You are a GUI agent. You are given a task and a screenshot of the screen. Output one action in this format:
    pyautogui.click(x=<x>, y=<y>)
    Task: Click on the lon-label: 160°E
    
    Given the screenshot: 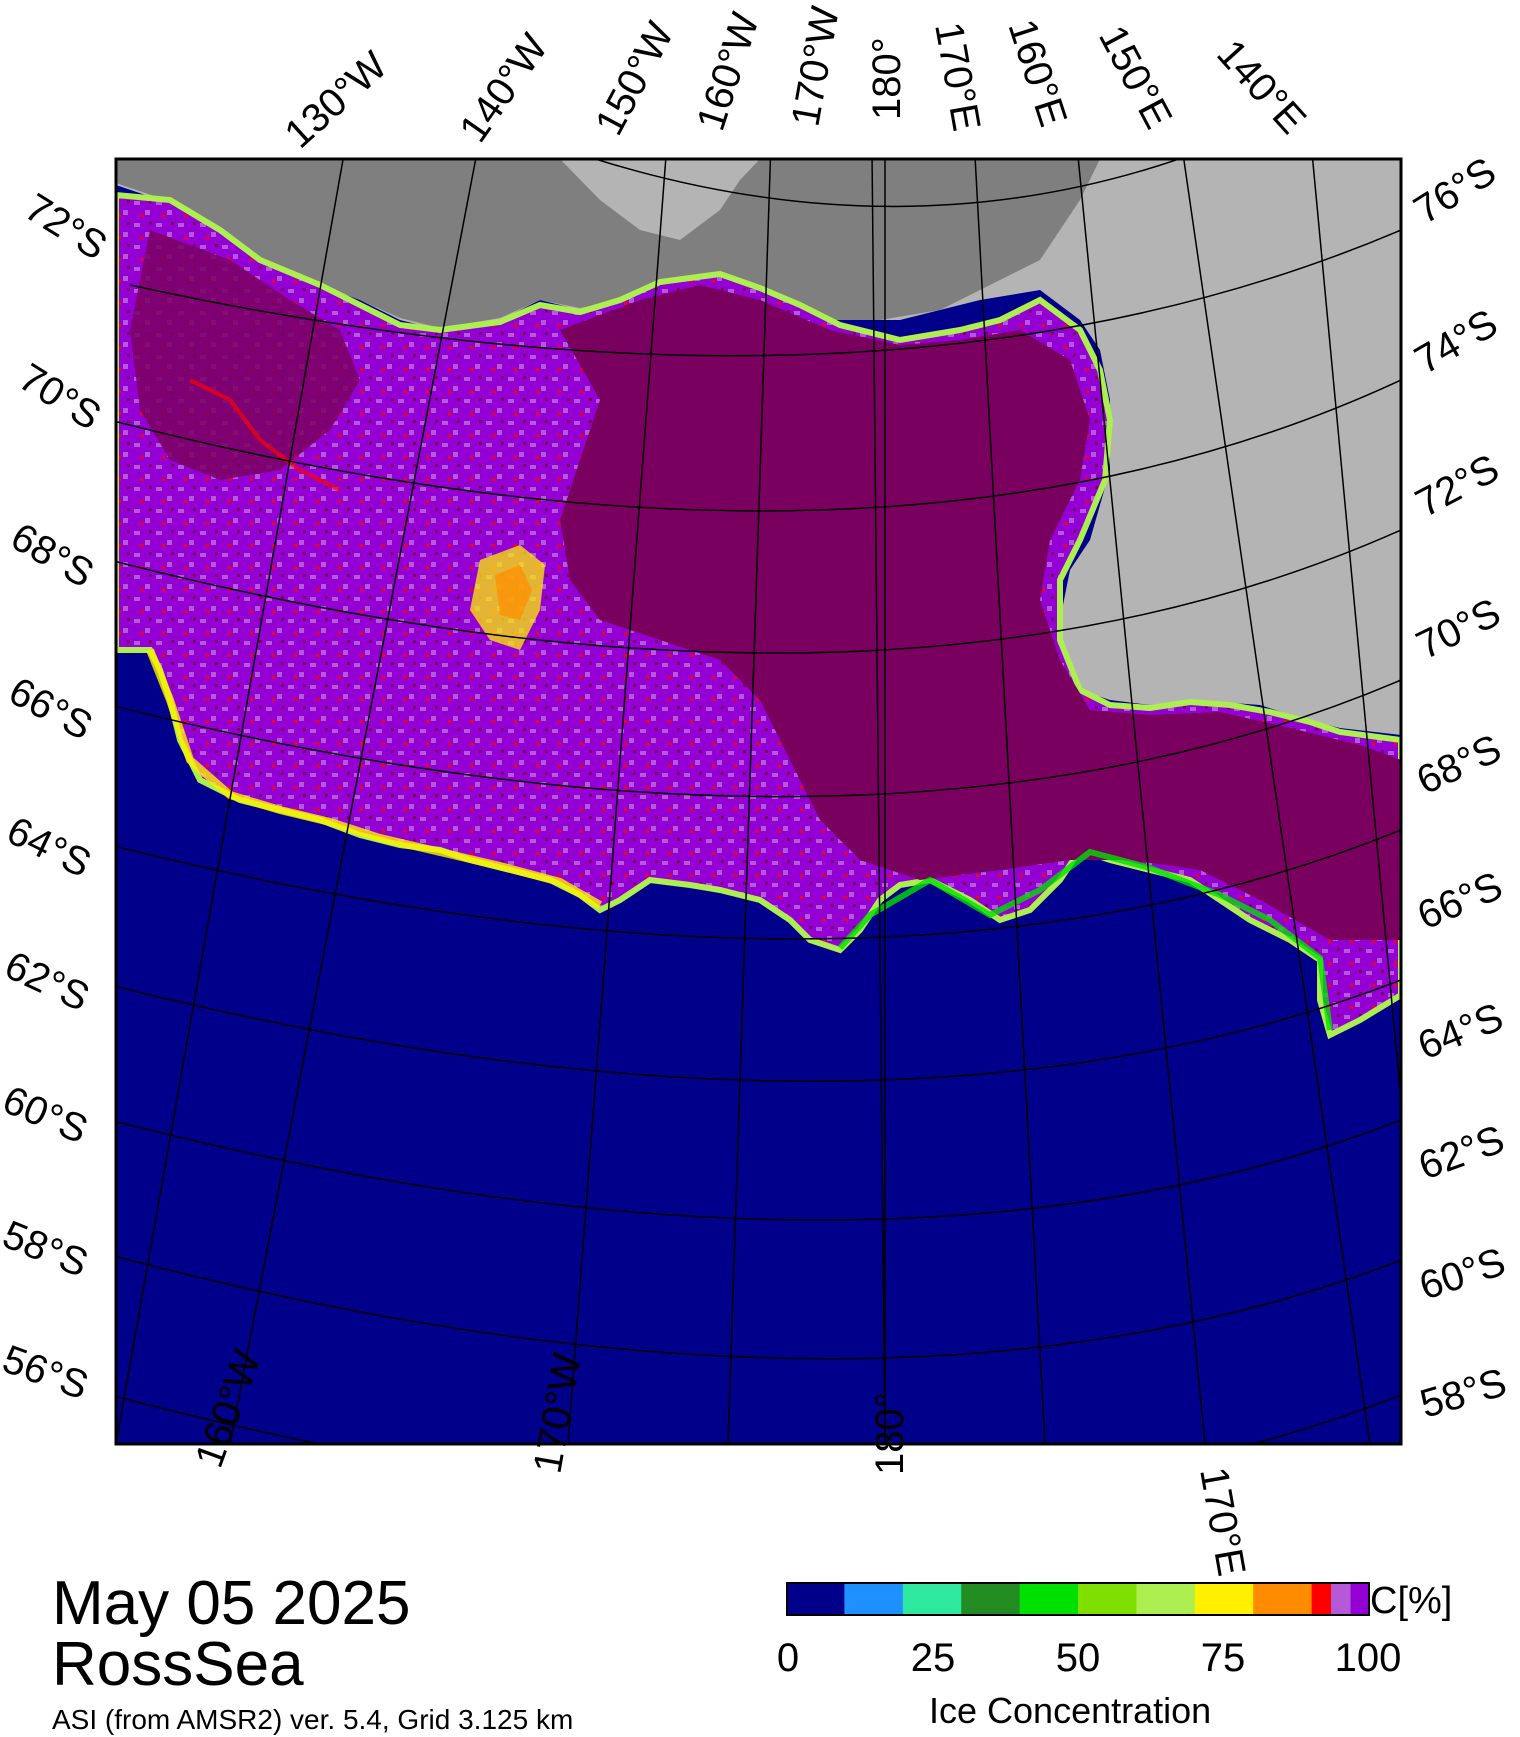 What is the action you would take?
    pyautogui.click(x=1037, y=73)
    